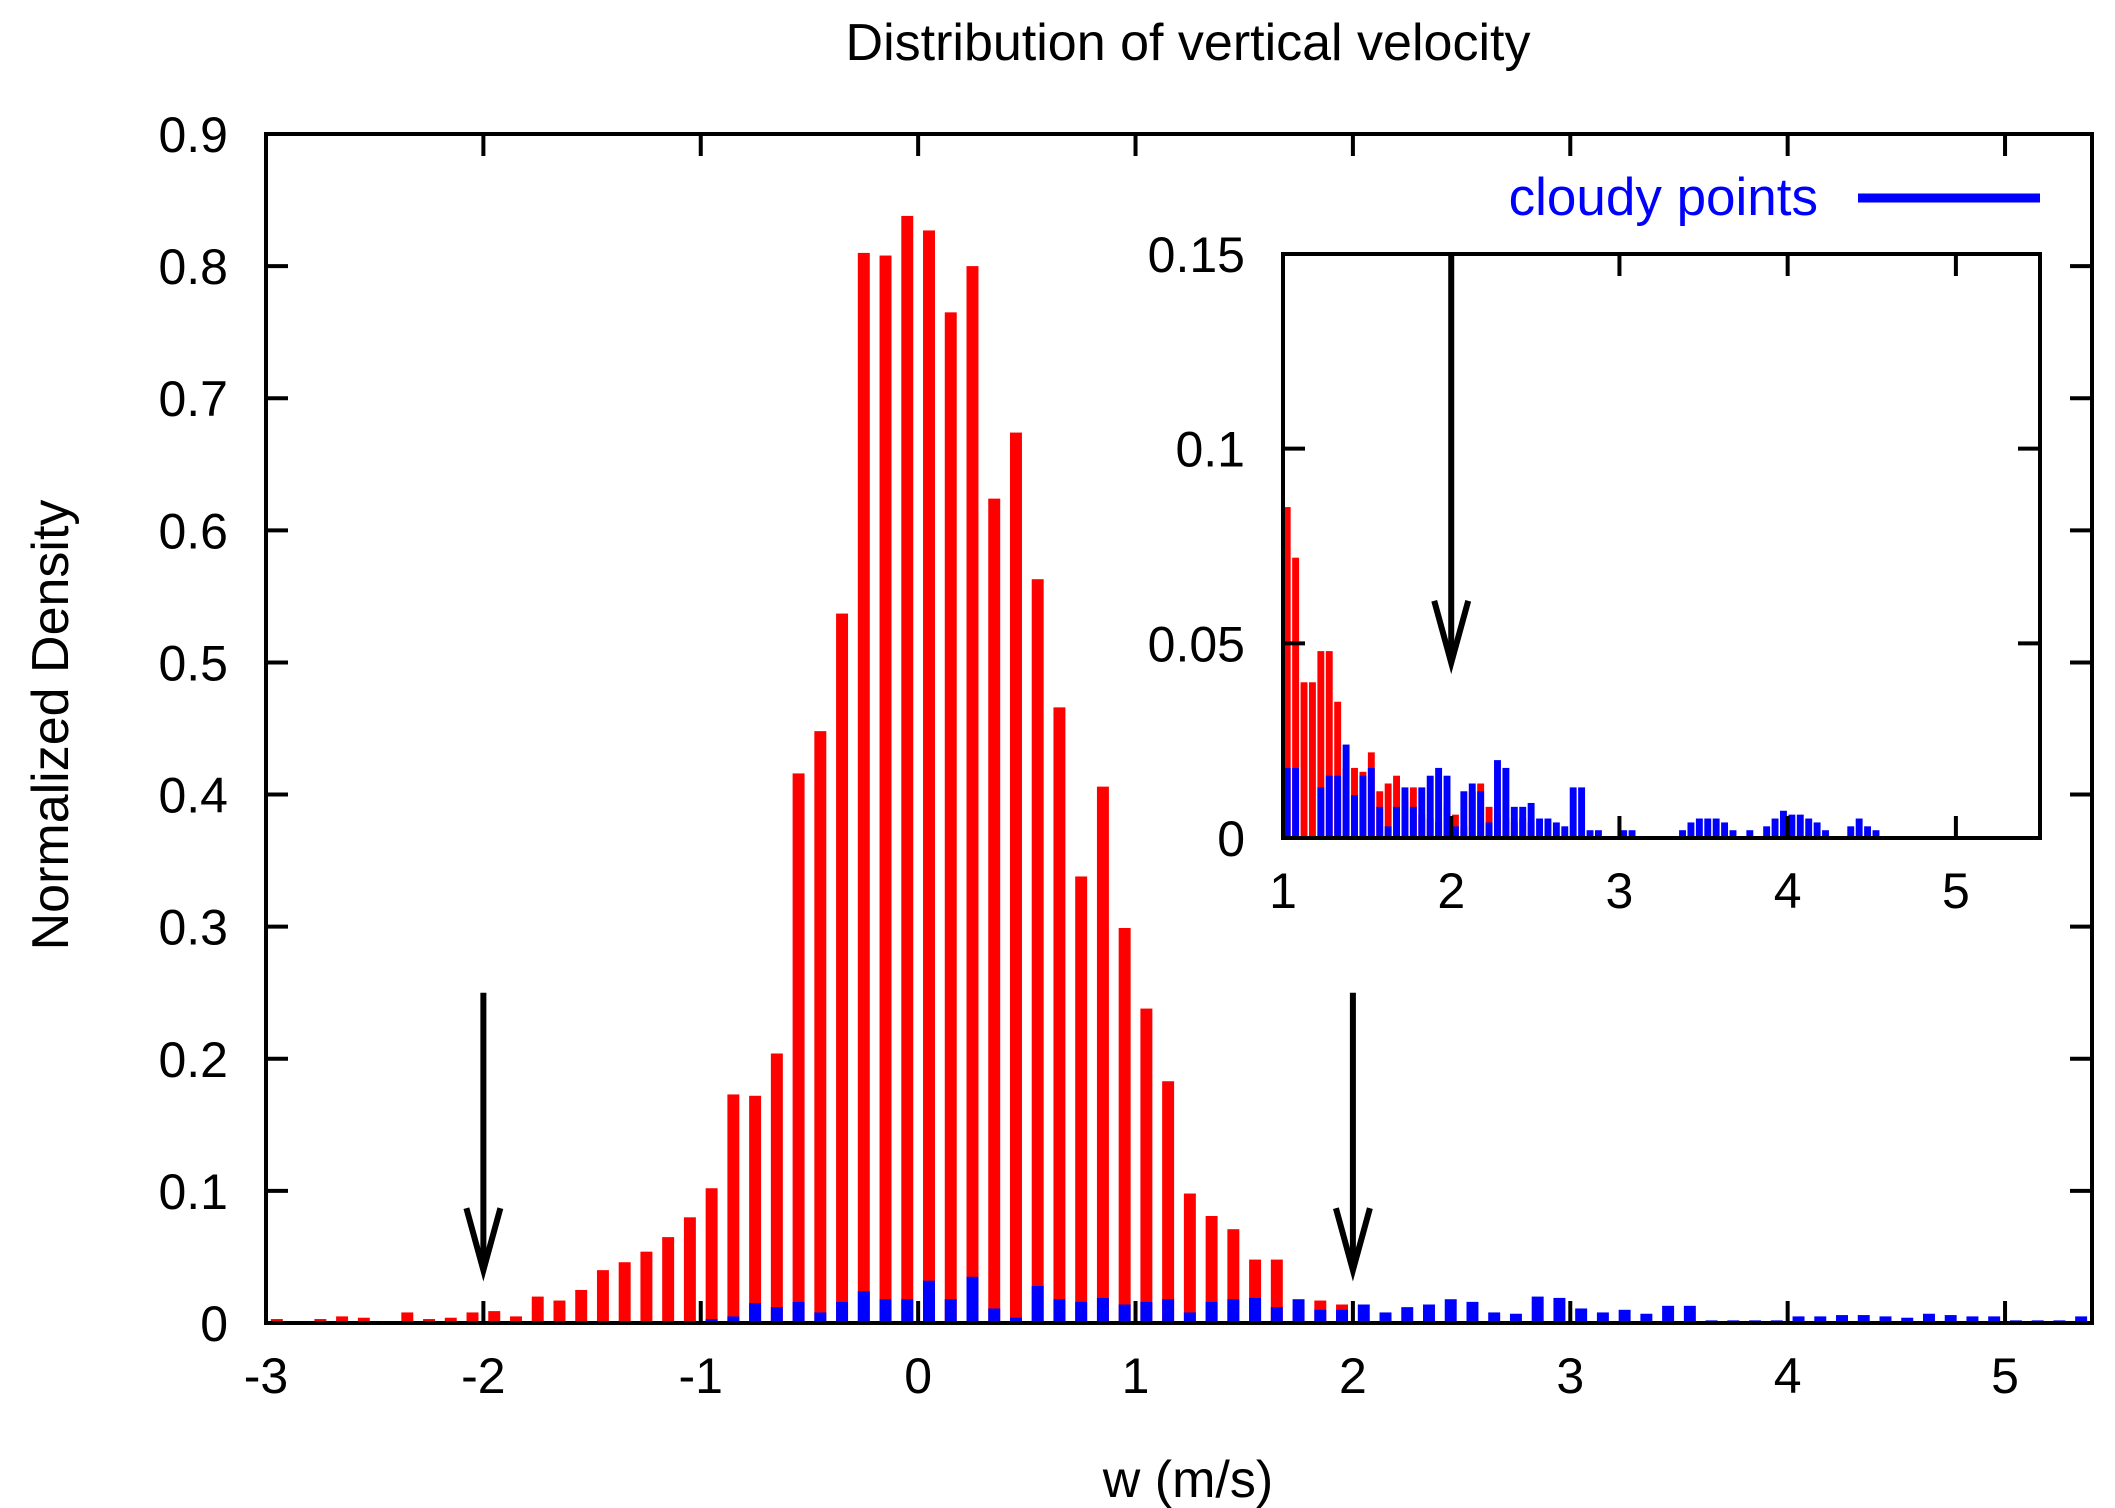 This screenshot has height=1508, width=2115. What do you see at coordinates (1570, 1376) in the screenshot?
I see `main-x-tick-label: 3` at bounding box center [1570, 1376].